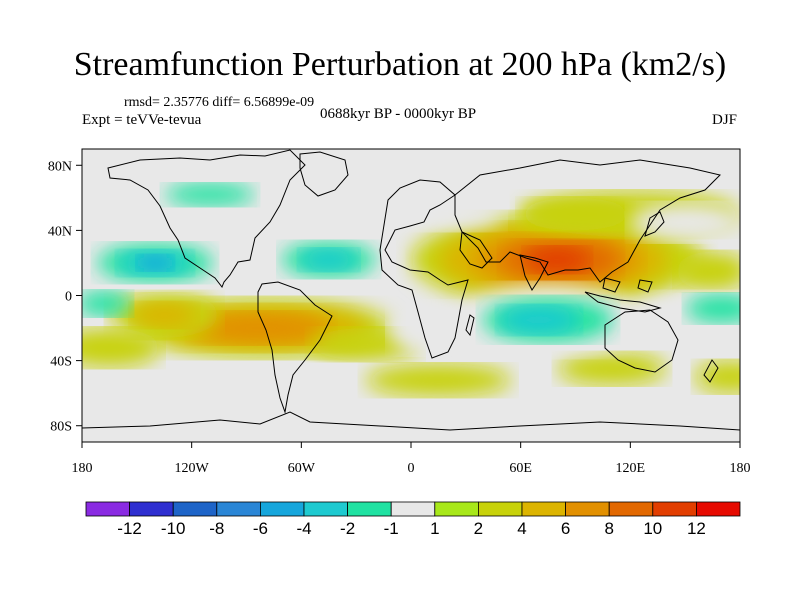  I want to click on y-tick-label: 80N, so click(60, 166).